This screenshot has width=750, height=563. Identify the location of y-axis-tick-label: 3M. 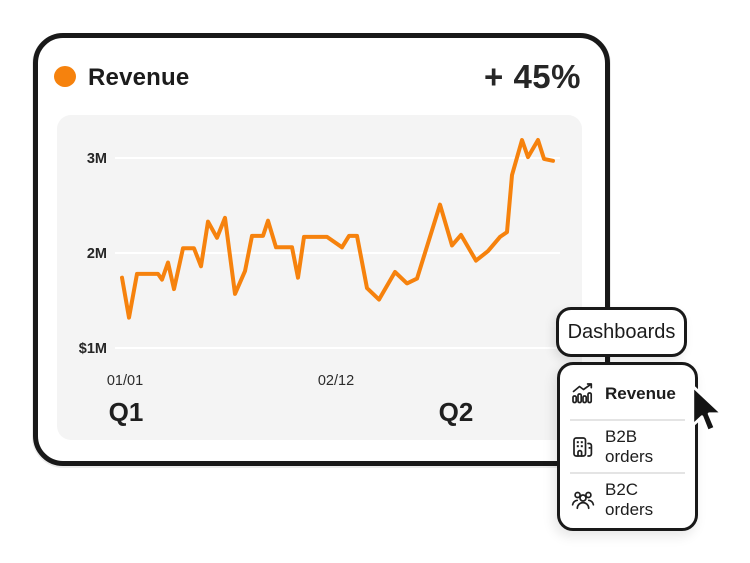
(97, 159).